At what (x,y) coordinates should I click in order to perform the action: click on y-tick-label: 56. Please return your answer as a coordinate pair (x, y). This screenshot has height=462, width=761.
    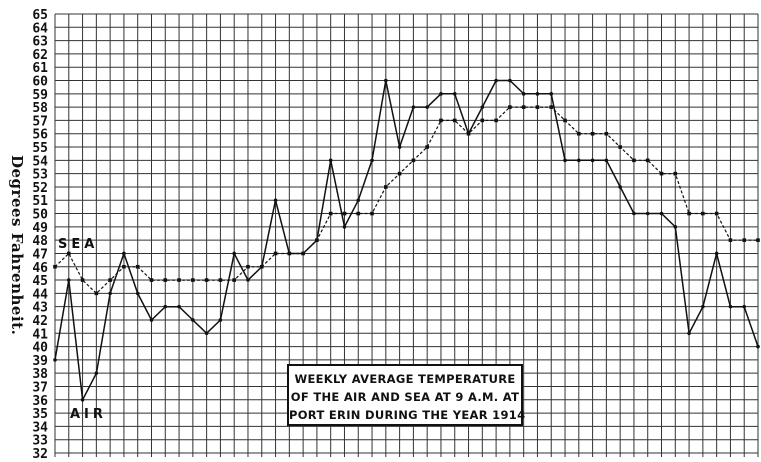
    Looking at the image, I should click on (40, 135).